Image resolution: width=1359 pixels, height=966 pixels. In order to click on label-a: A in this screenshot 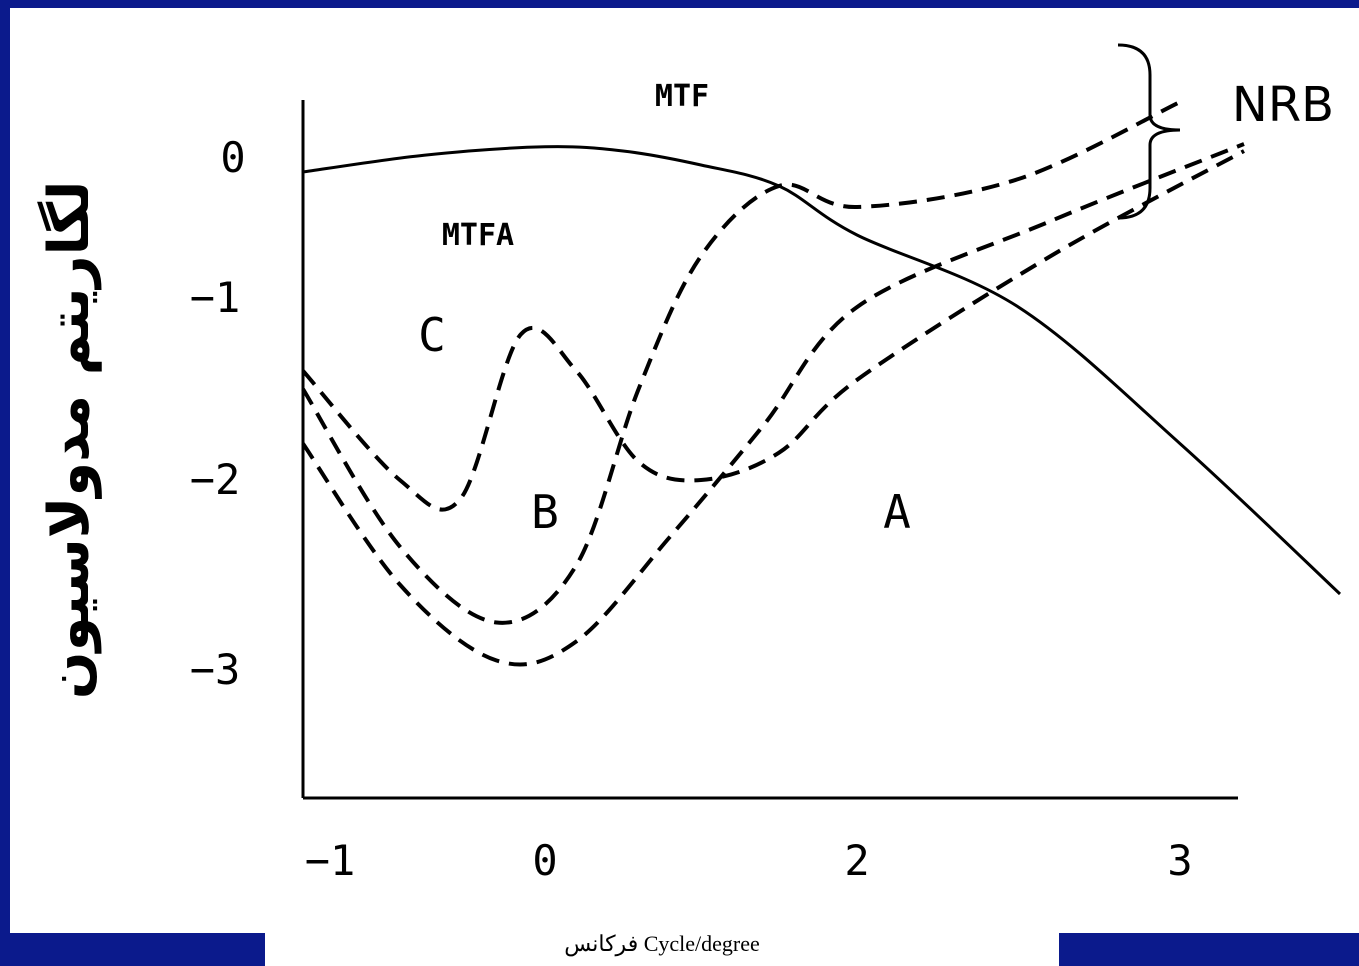, I will do `click(897, 512)`.